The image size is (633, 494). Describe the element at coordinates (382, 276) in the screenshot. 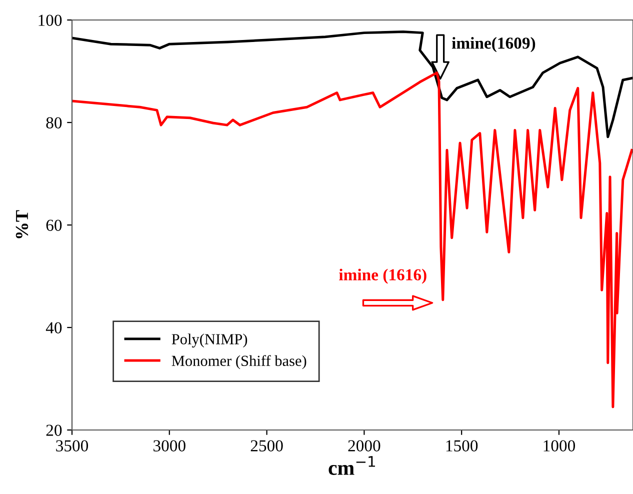

I see `annotation: imine (1616)` at that location.